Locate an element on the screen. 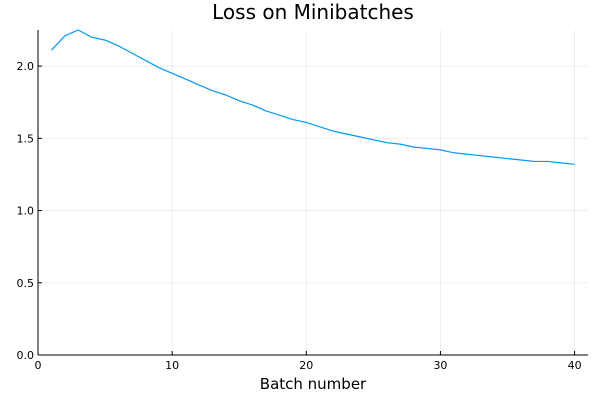 Image resolution: width=600 pixels, height=400 pixels. x-tick-label: 30 is located at coordinates (440, 365).